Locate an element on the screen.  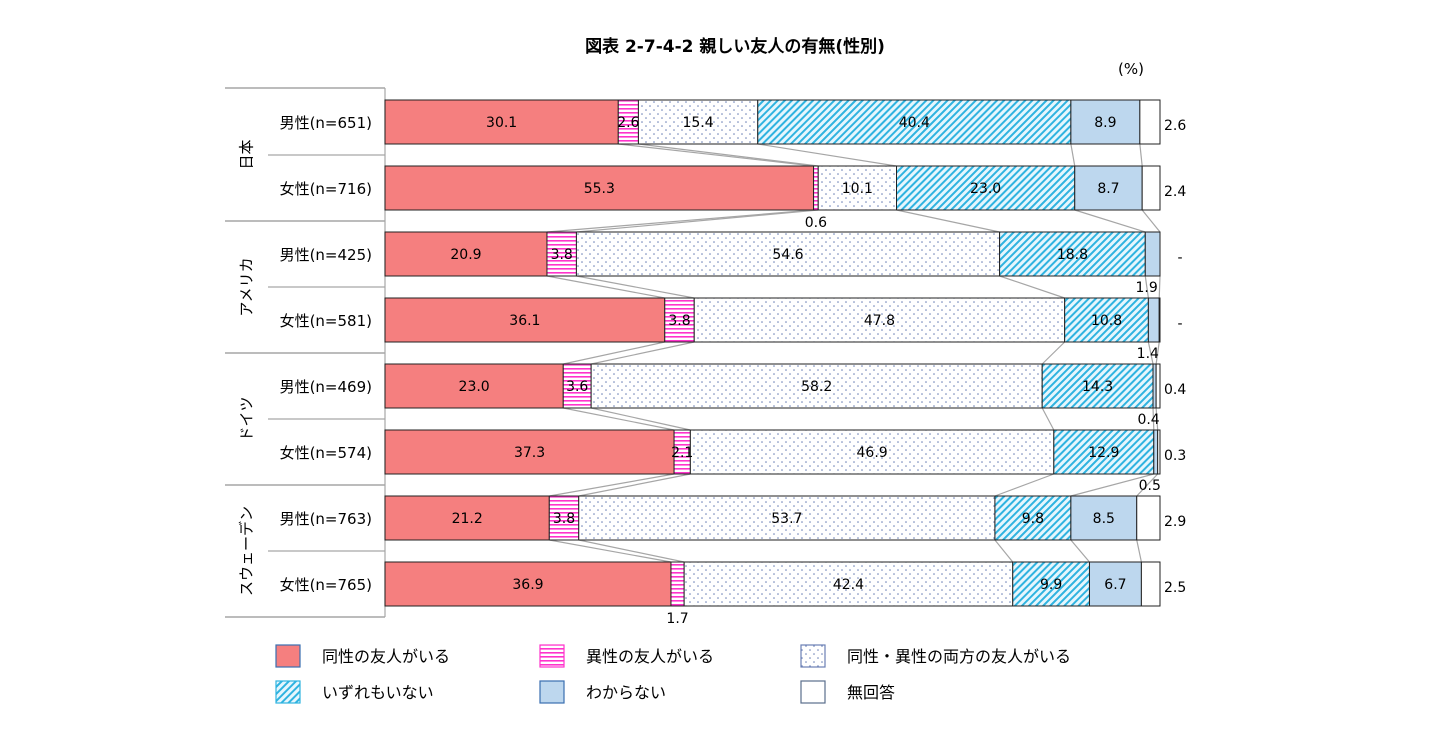
value-label: 37.3 is located at coordinates (529, 453).